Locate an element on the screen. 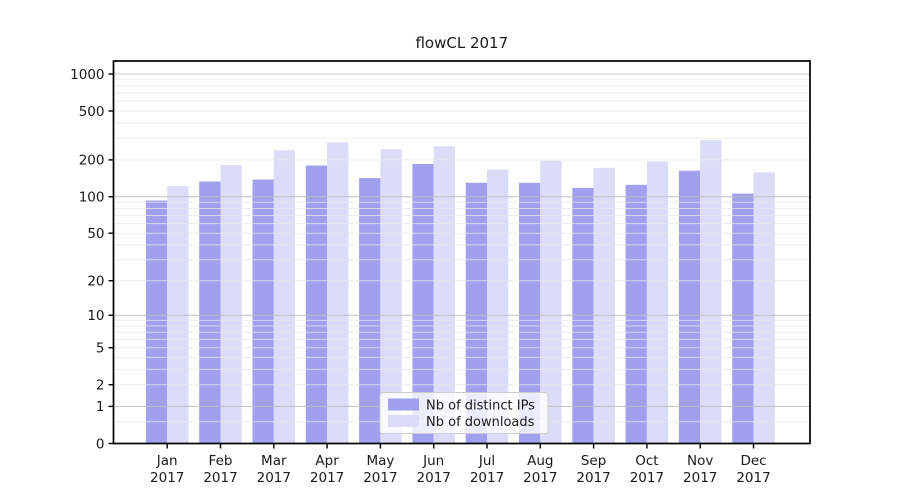  bar-downloads-aug is located at coordinates (551, 302).